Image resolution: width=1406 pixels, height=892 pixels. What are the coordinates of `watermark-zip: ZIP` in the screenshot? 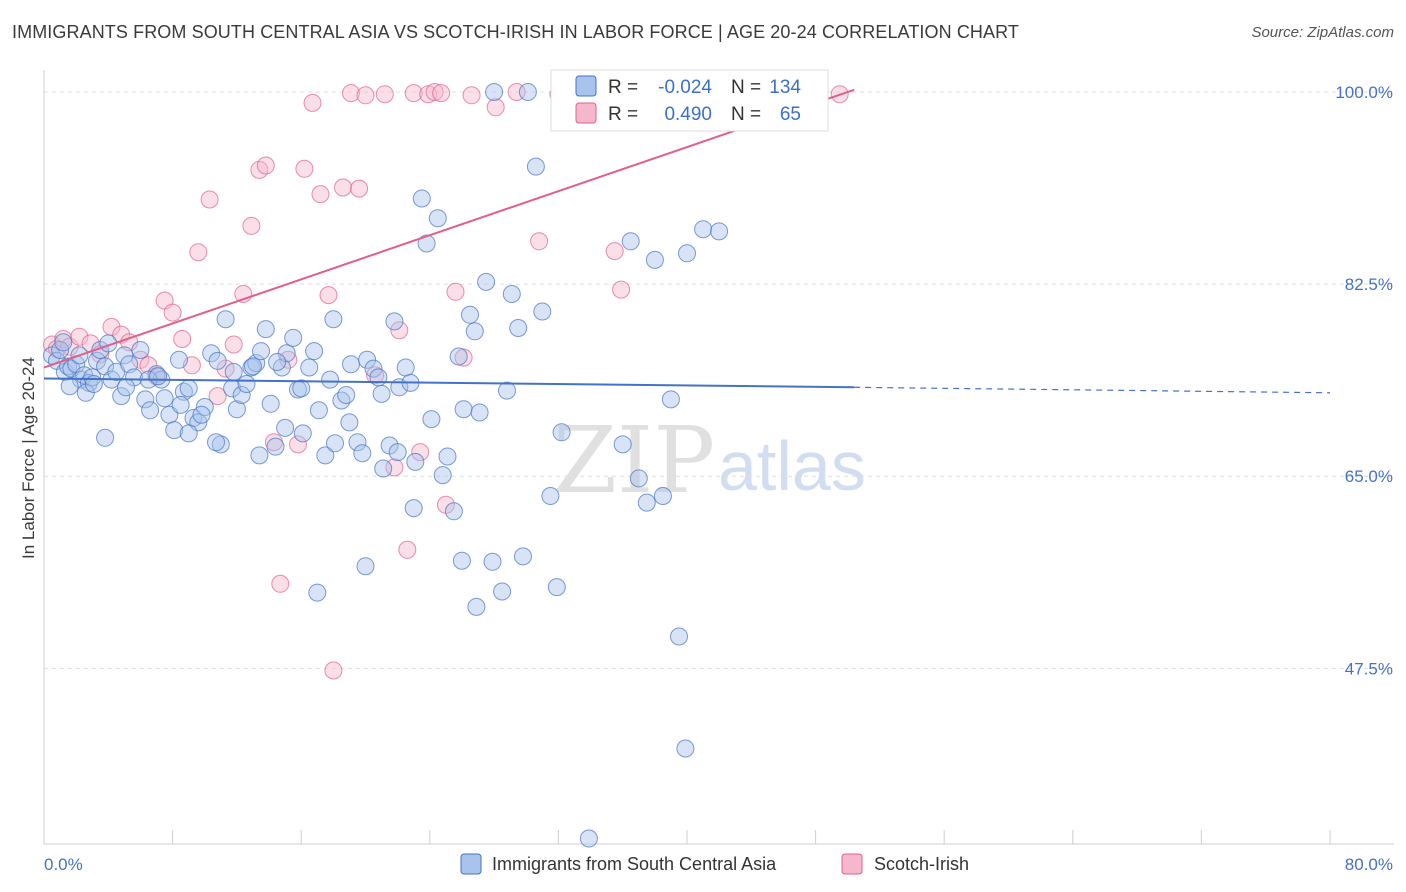 It's located at (634, 460).